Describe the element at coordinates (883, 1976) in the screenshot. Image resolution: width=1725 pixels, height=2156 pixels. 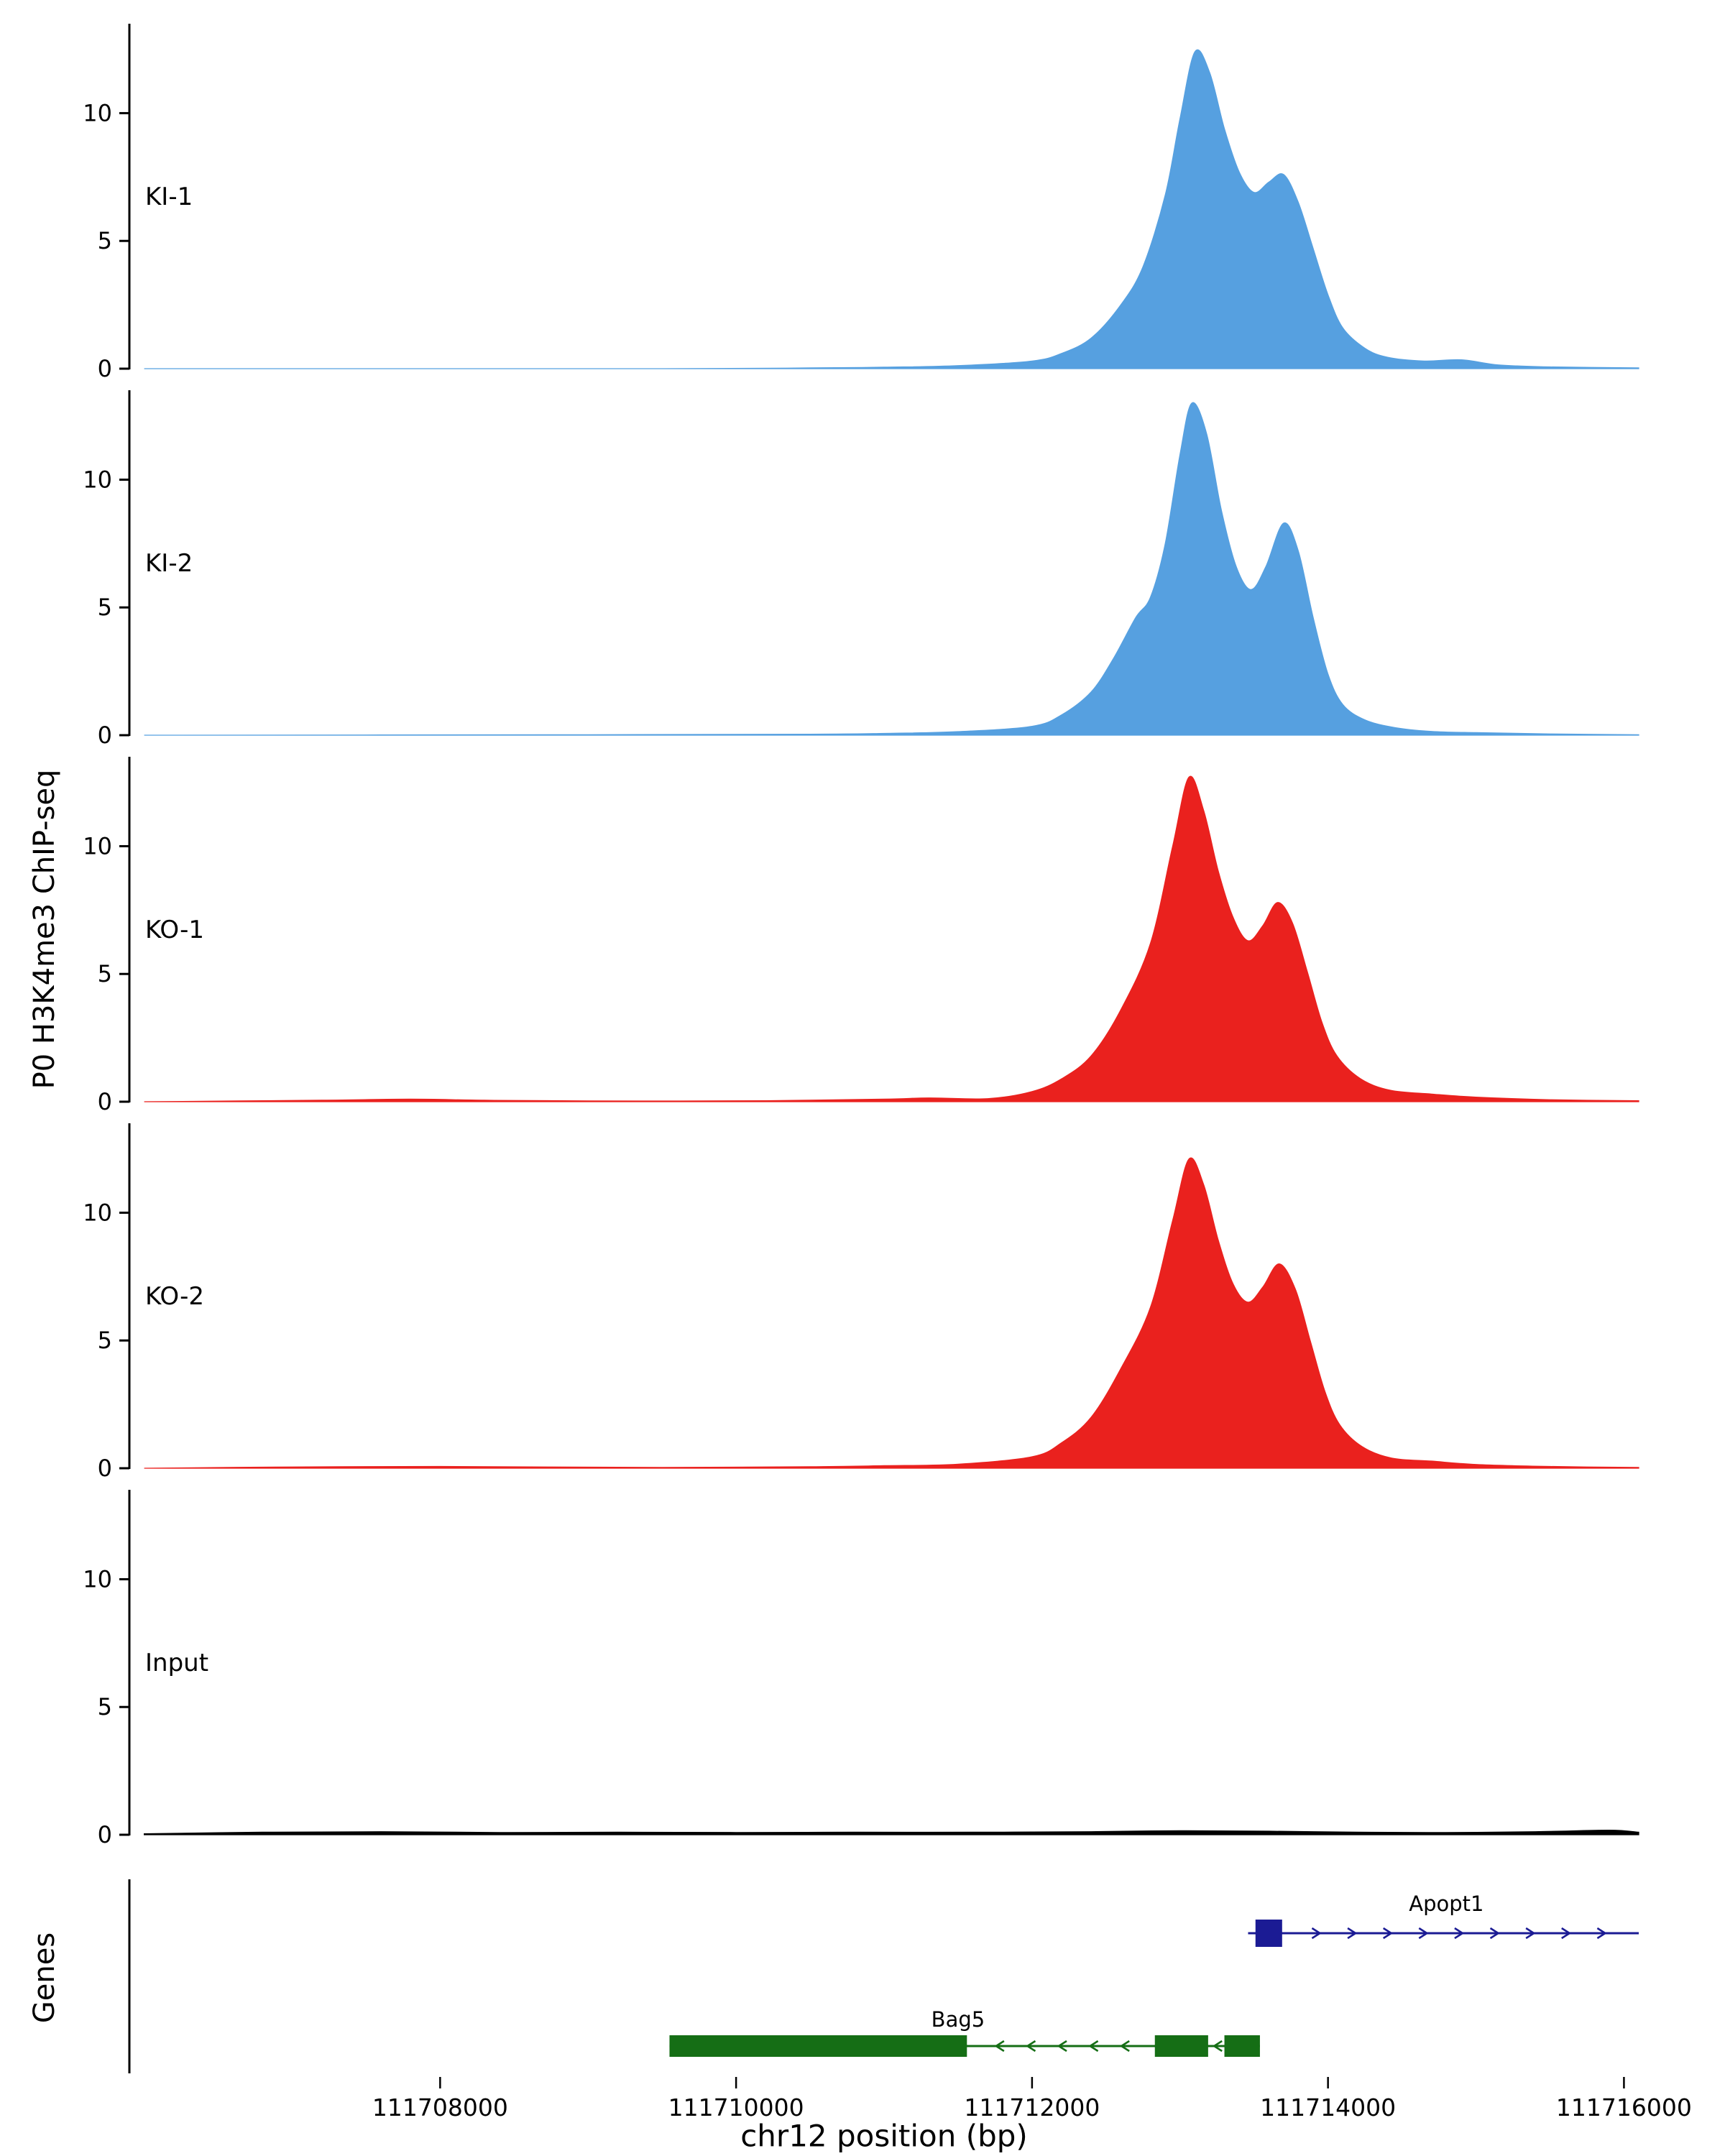
I see `genes-panel: Apopt1 Bag5` at that location.